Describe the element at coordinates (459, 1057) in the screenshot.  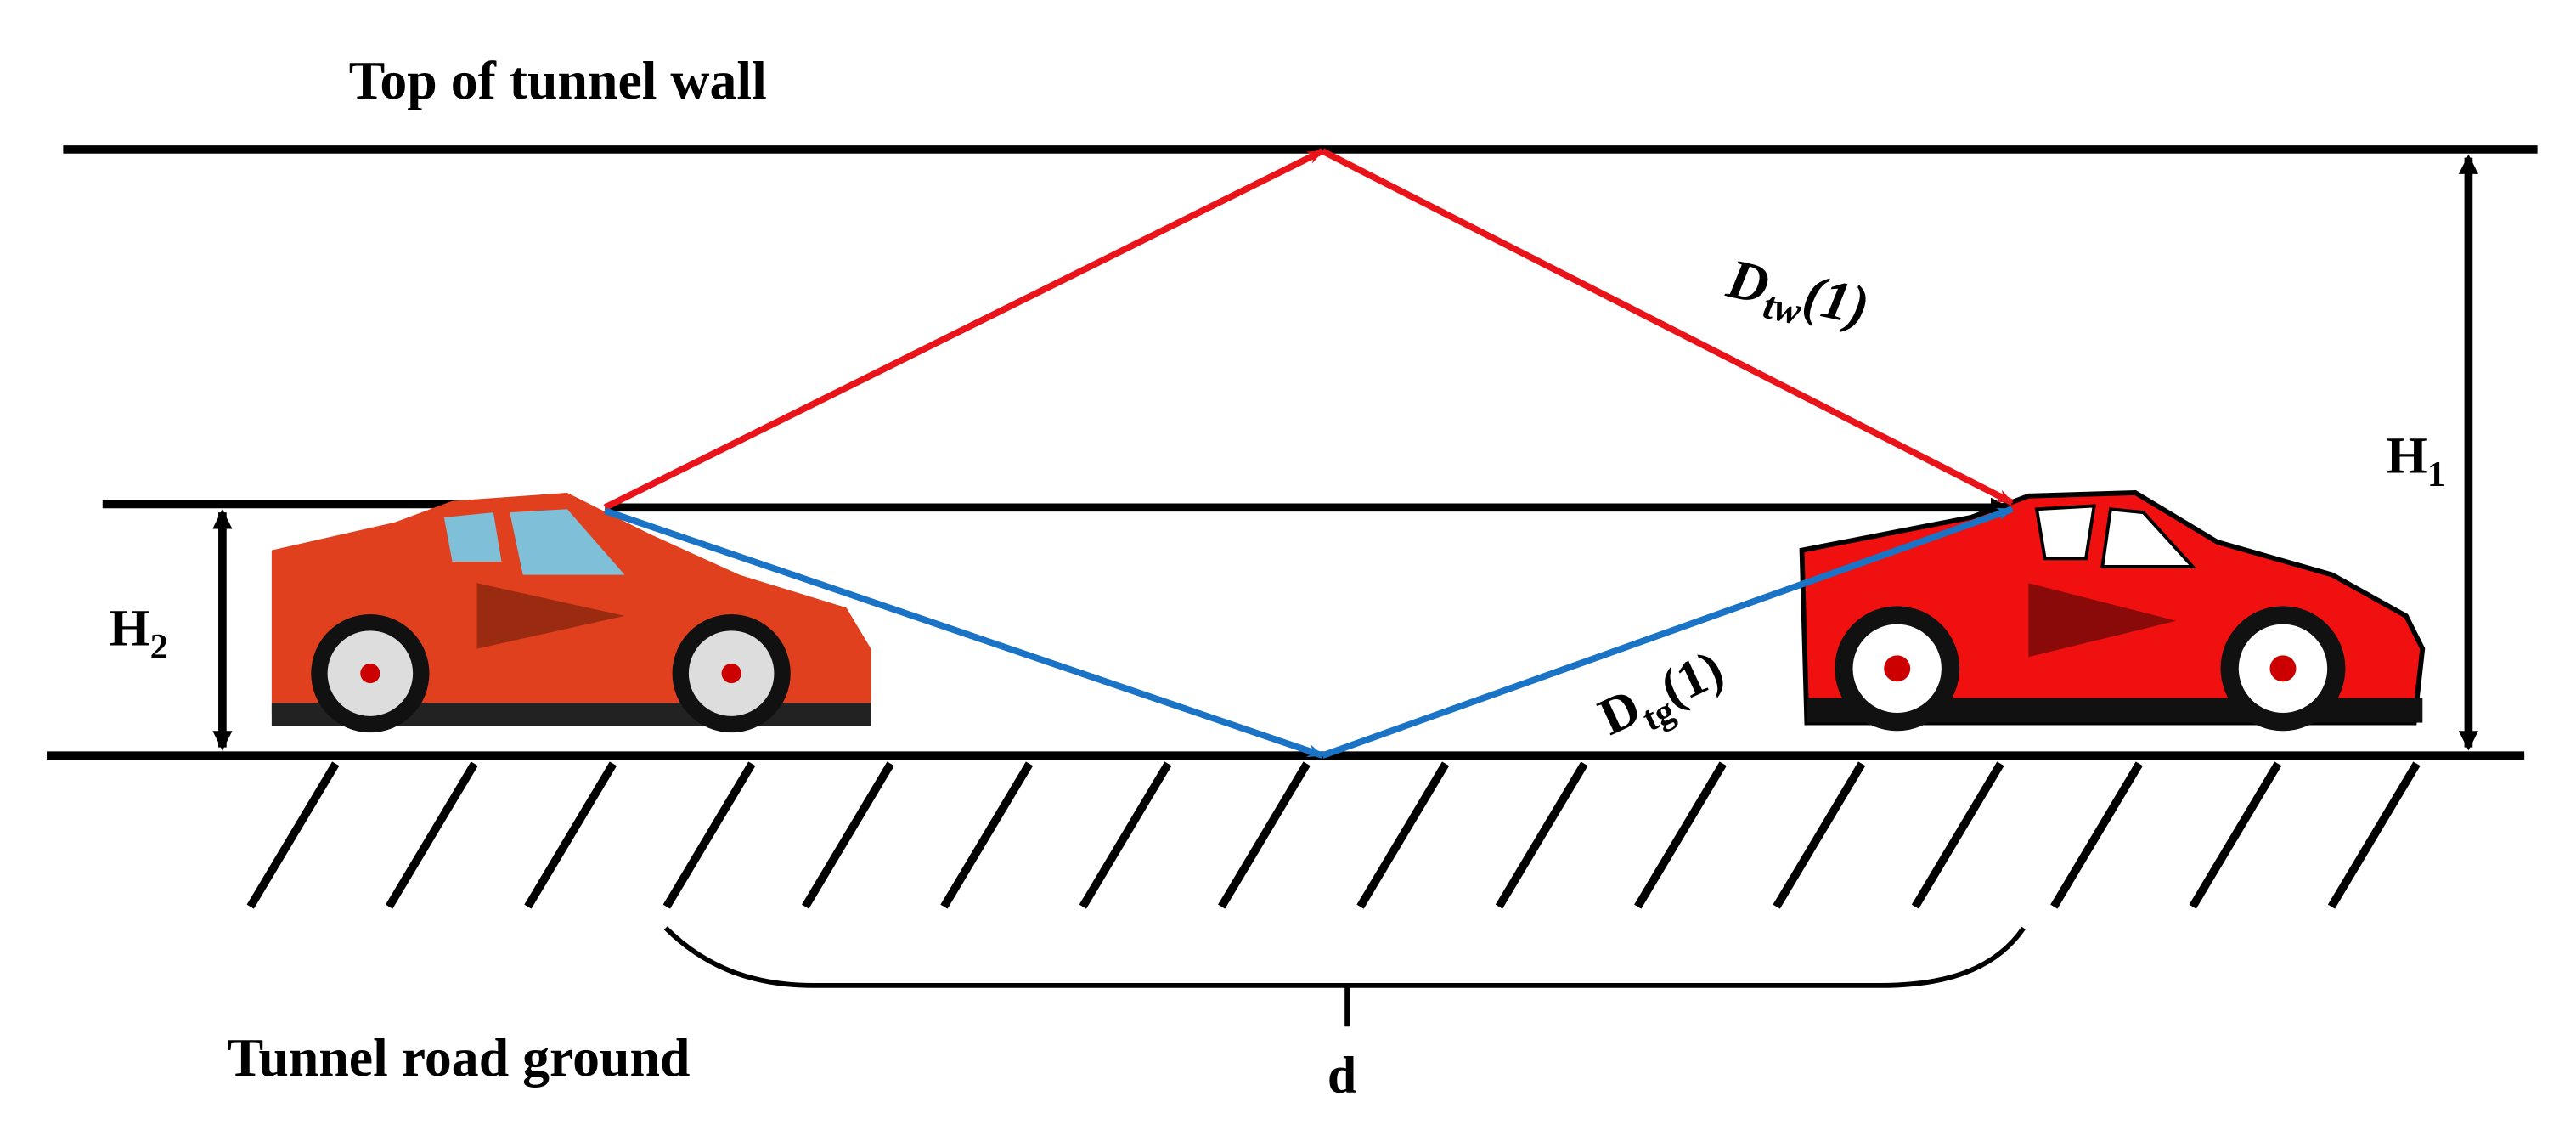
I see `road-label: Tunnel road ground` at that location.